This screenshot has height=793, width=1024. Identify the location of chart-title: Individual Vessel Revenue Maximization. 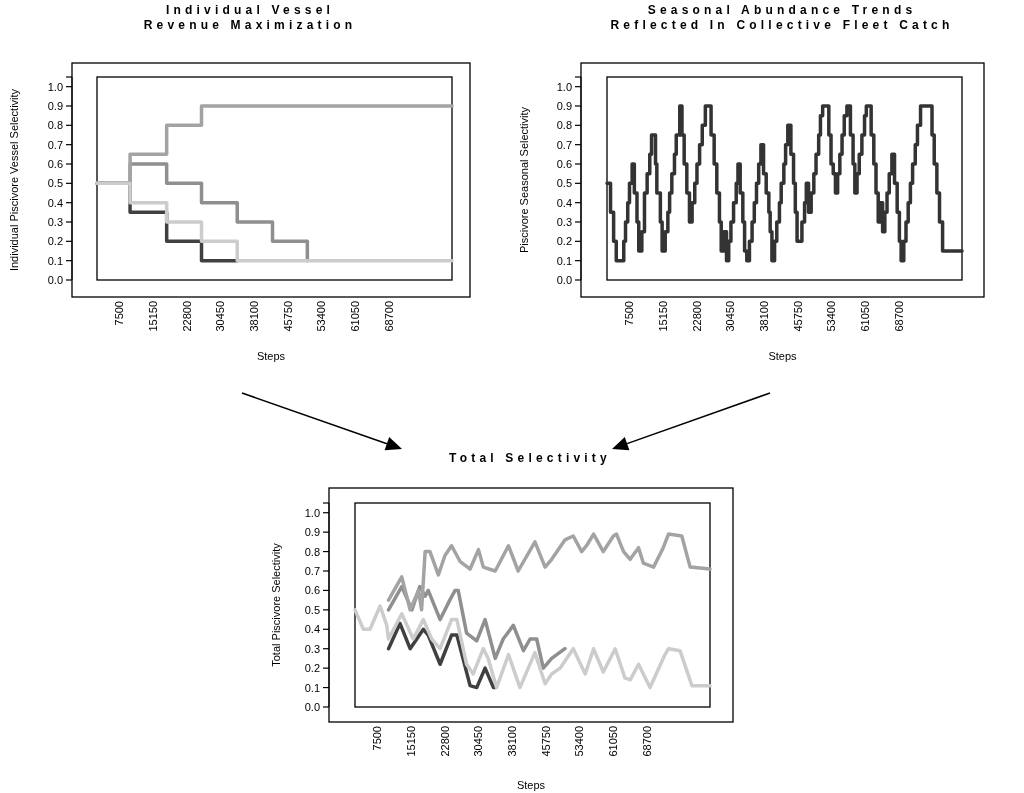
(250, 17).